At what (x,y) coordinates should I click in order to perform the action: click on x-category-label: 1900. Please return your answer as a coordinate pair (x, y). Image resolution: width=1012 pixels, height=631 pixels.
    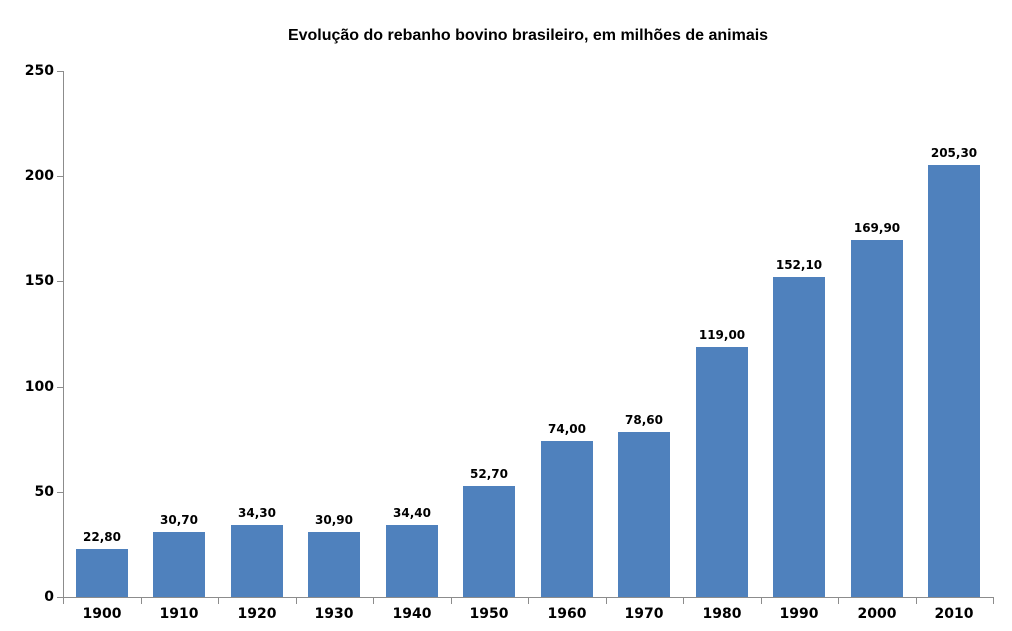
    Looking at the image, I should click on (102, 614).